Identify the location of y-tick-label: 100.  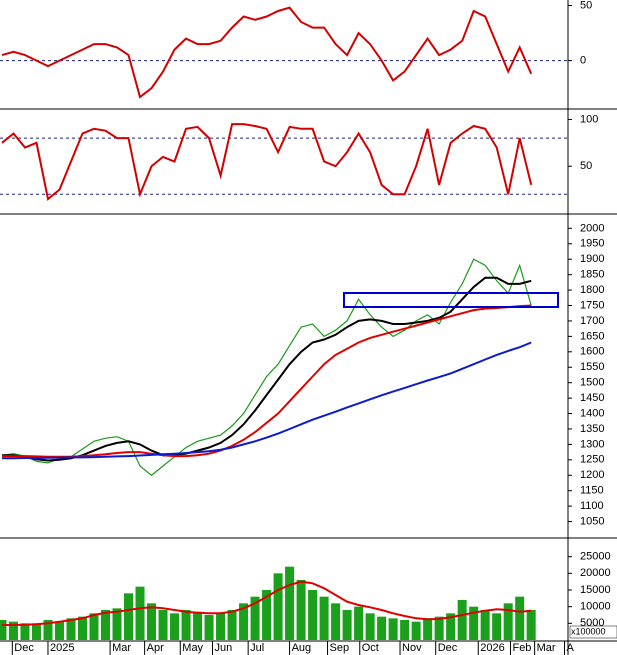
(589, 119).